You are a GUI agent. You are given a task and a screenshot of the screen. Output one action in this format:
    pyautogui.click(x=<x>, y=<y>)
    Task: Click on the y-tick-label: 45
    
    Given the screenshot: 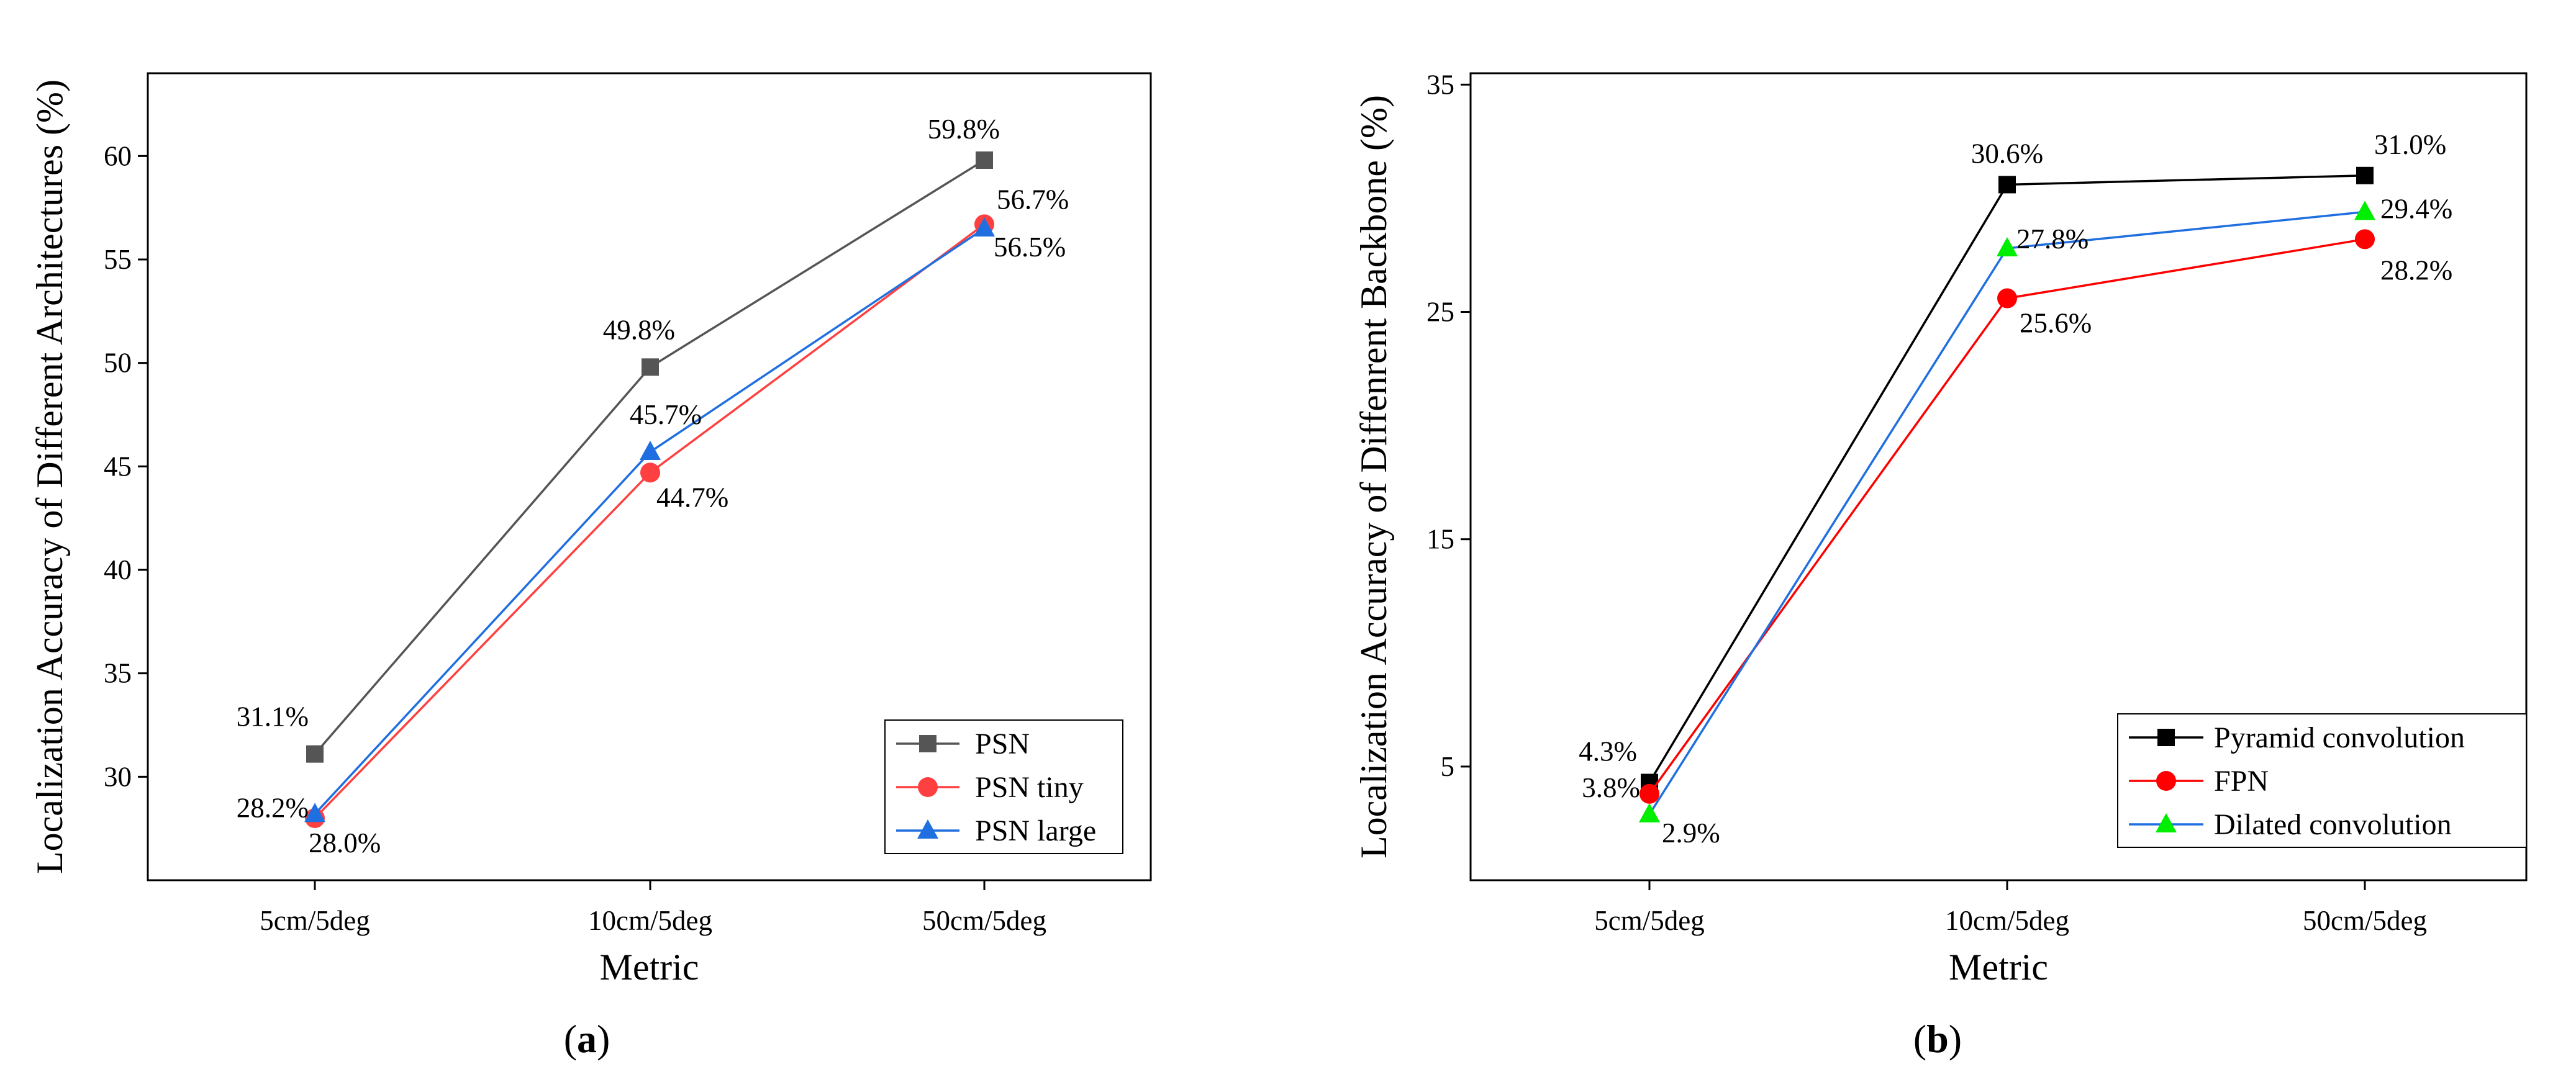 What is the action you would take?
    pyautogui.click(x=118, y=466)
    